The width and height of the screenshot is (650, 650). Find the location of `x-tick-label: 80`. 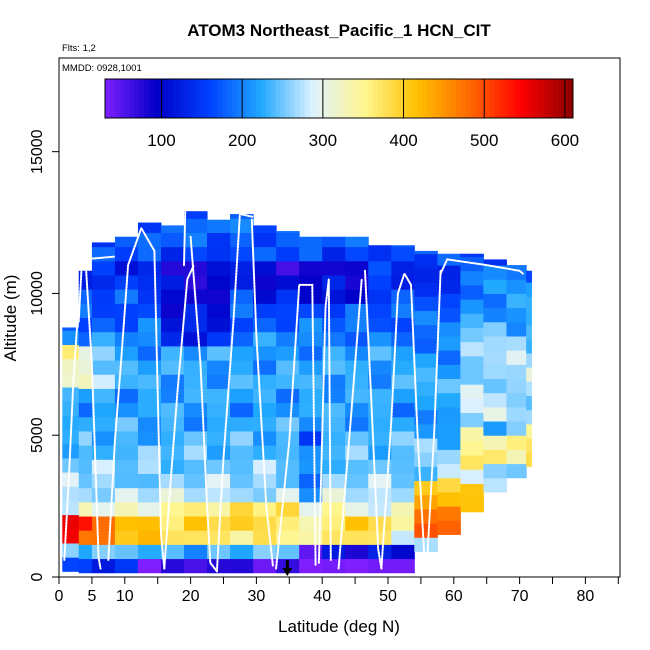

x-tick-label: 80 is located at coordinates (586, 596).